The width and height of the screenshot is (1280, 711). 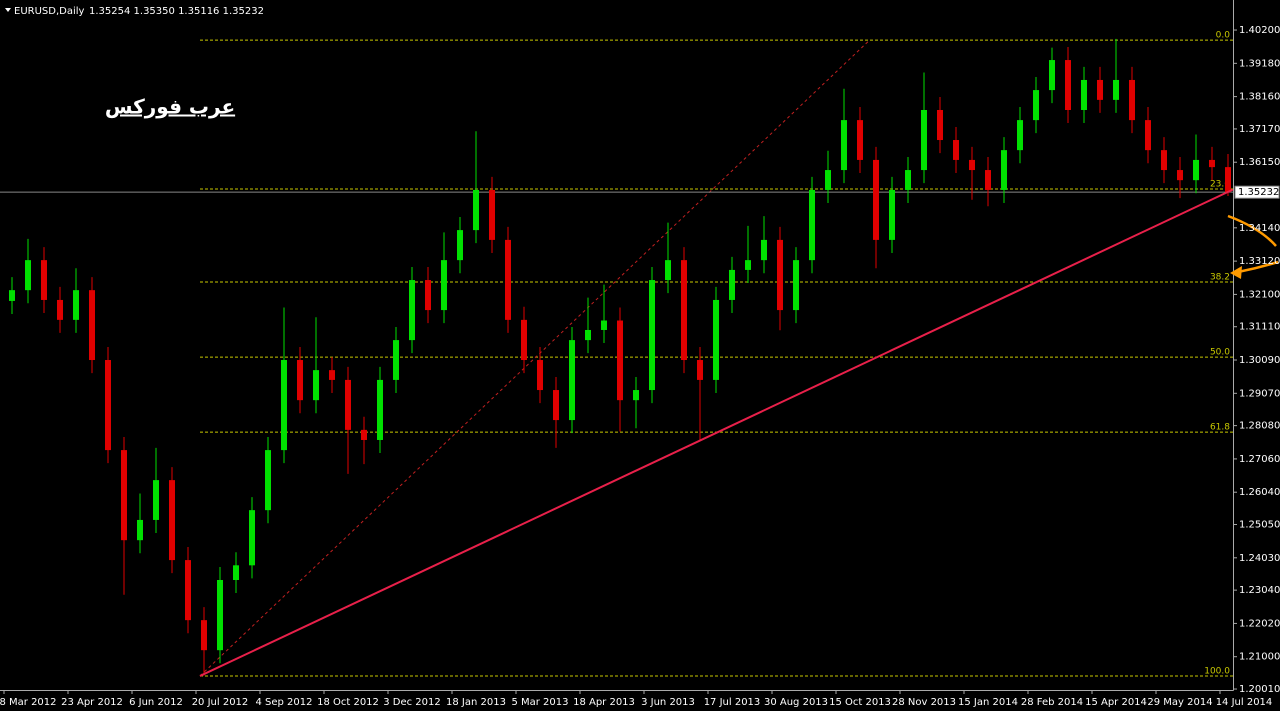 I want to click on y-tick-label: 1.33120, so click(x=1259, y=261).